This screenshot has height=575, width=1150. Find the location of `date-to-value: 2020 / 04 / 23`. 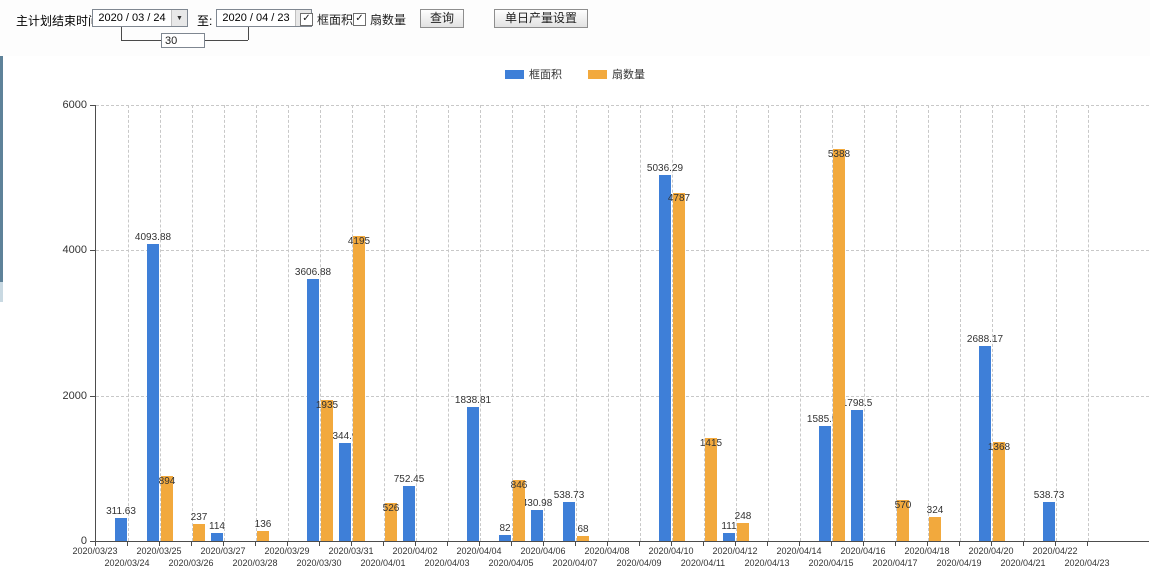

date-to-value: 2020 / 04 / 23 is located at coordinates (256, 18).